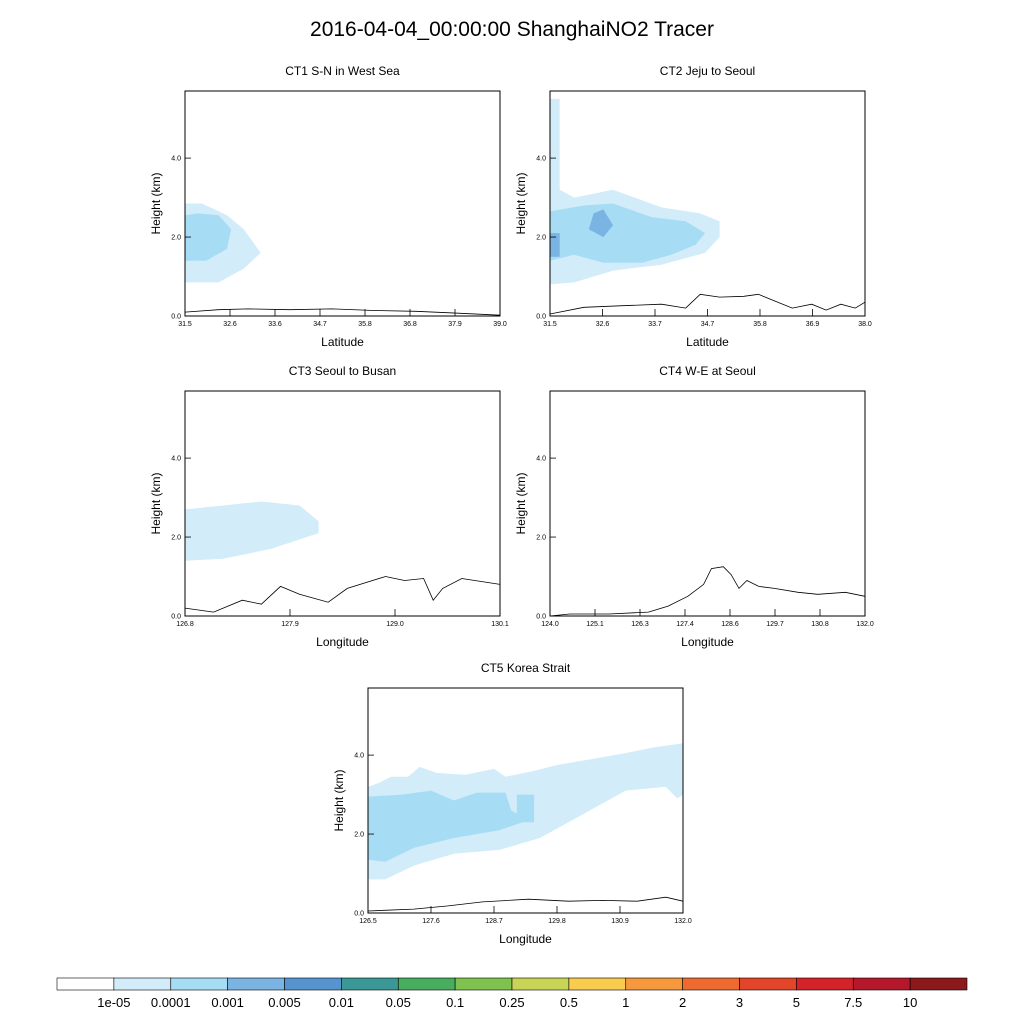 This screenshot has height=1024, width=1024. I want to click on colorbar-label: 1e-05, so click(113, 1002).